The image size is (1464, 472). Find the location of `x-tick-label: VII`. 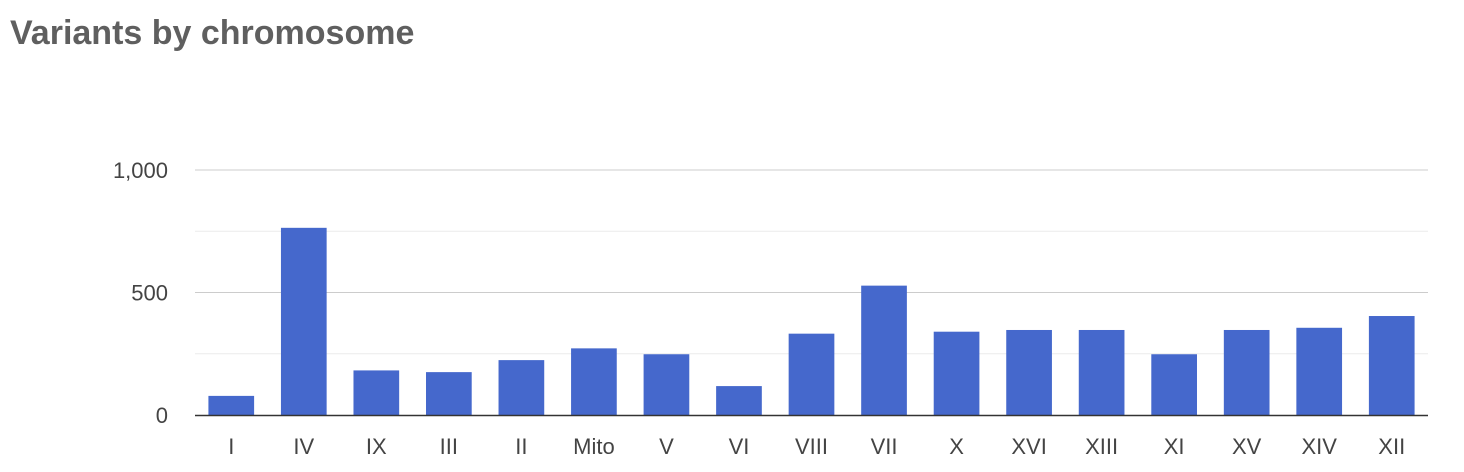

x-tick-label: VII is located at coordinates (884, 446).